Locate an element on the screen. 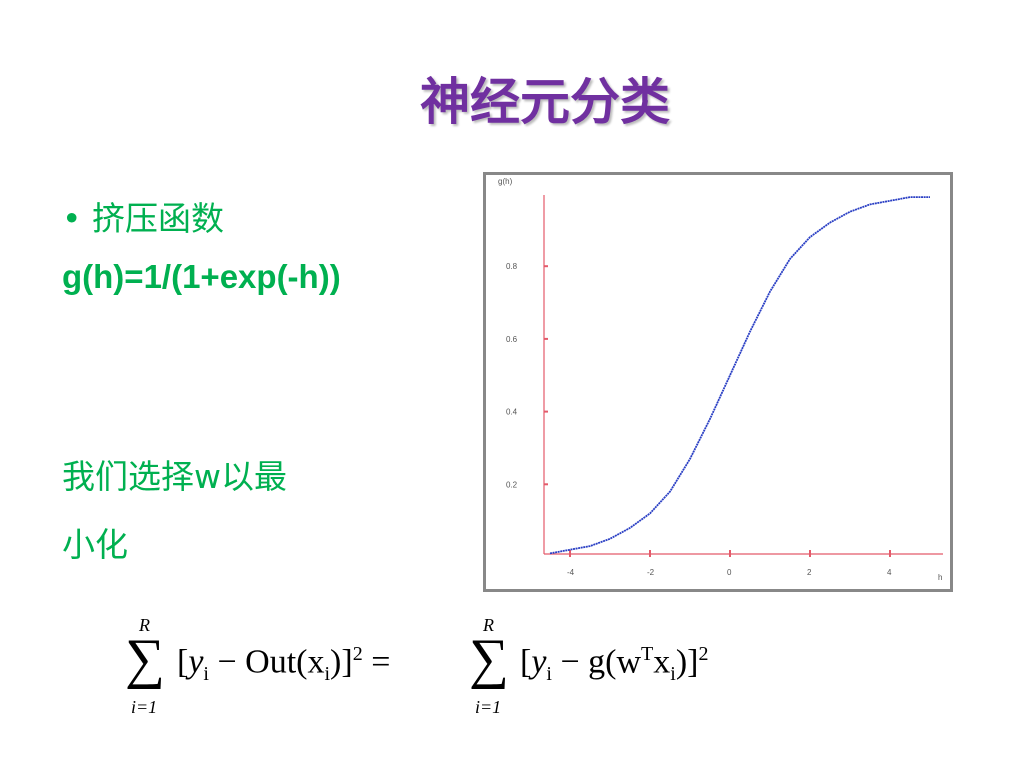 Image resolution: width=1024 pixels, height=768 pixels. formula: g(h)=1/(1+exp(-h)) is located at coordinates (201, 276).